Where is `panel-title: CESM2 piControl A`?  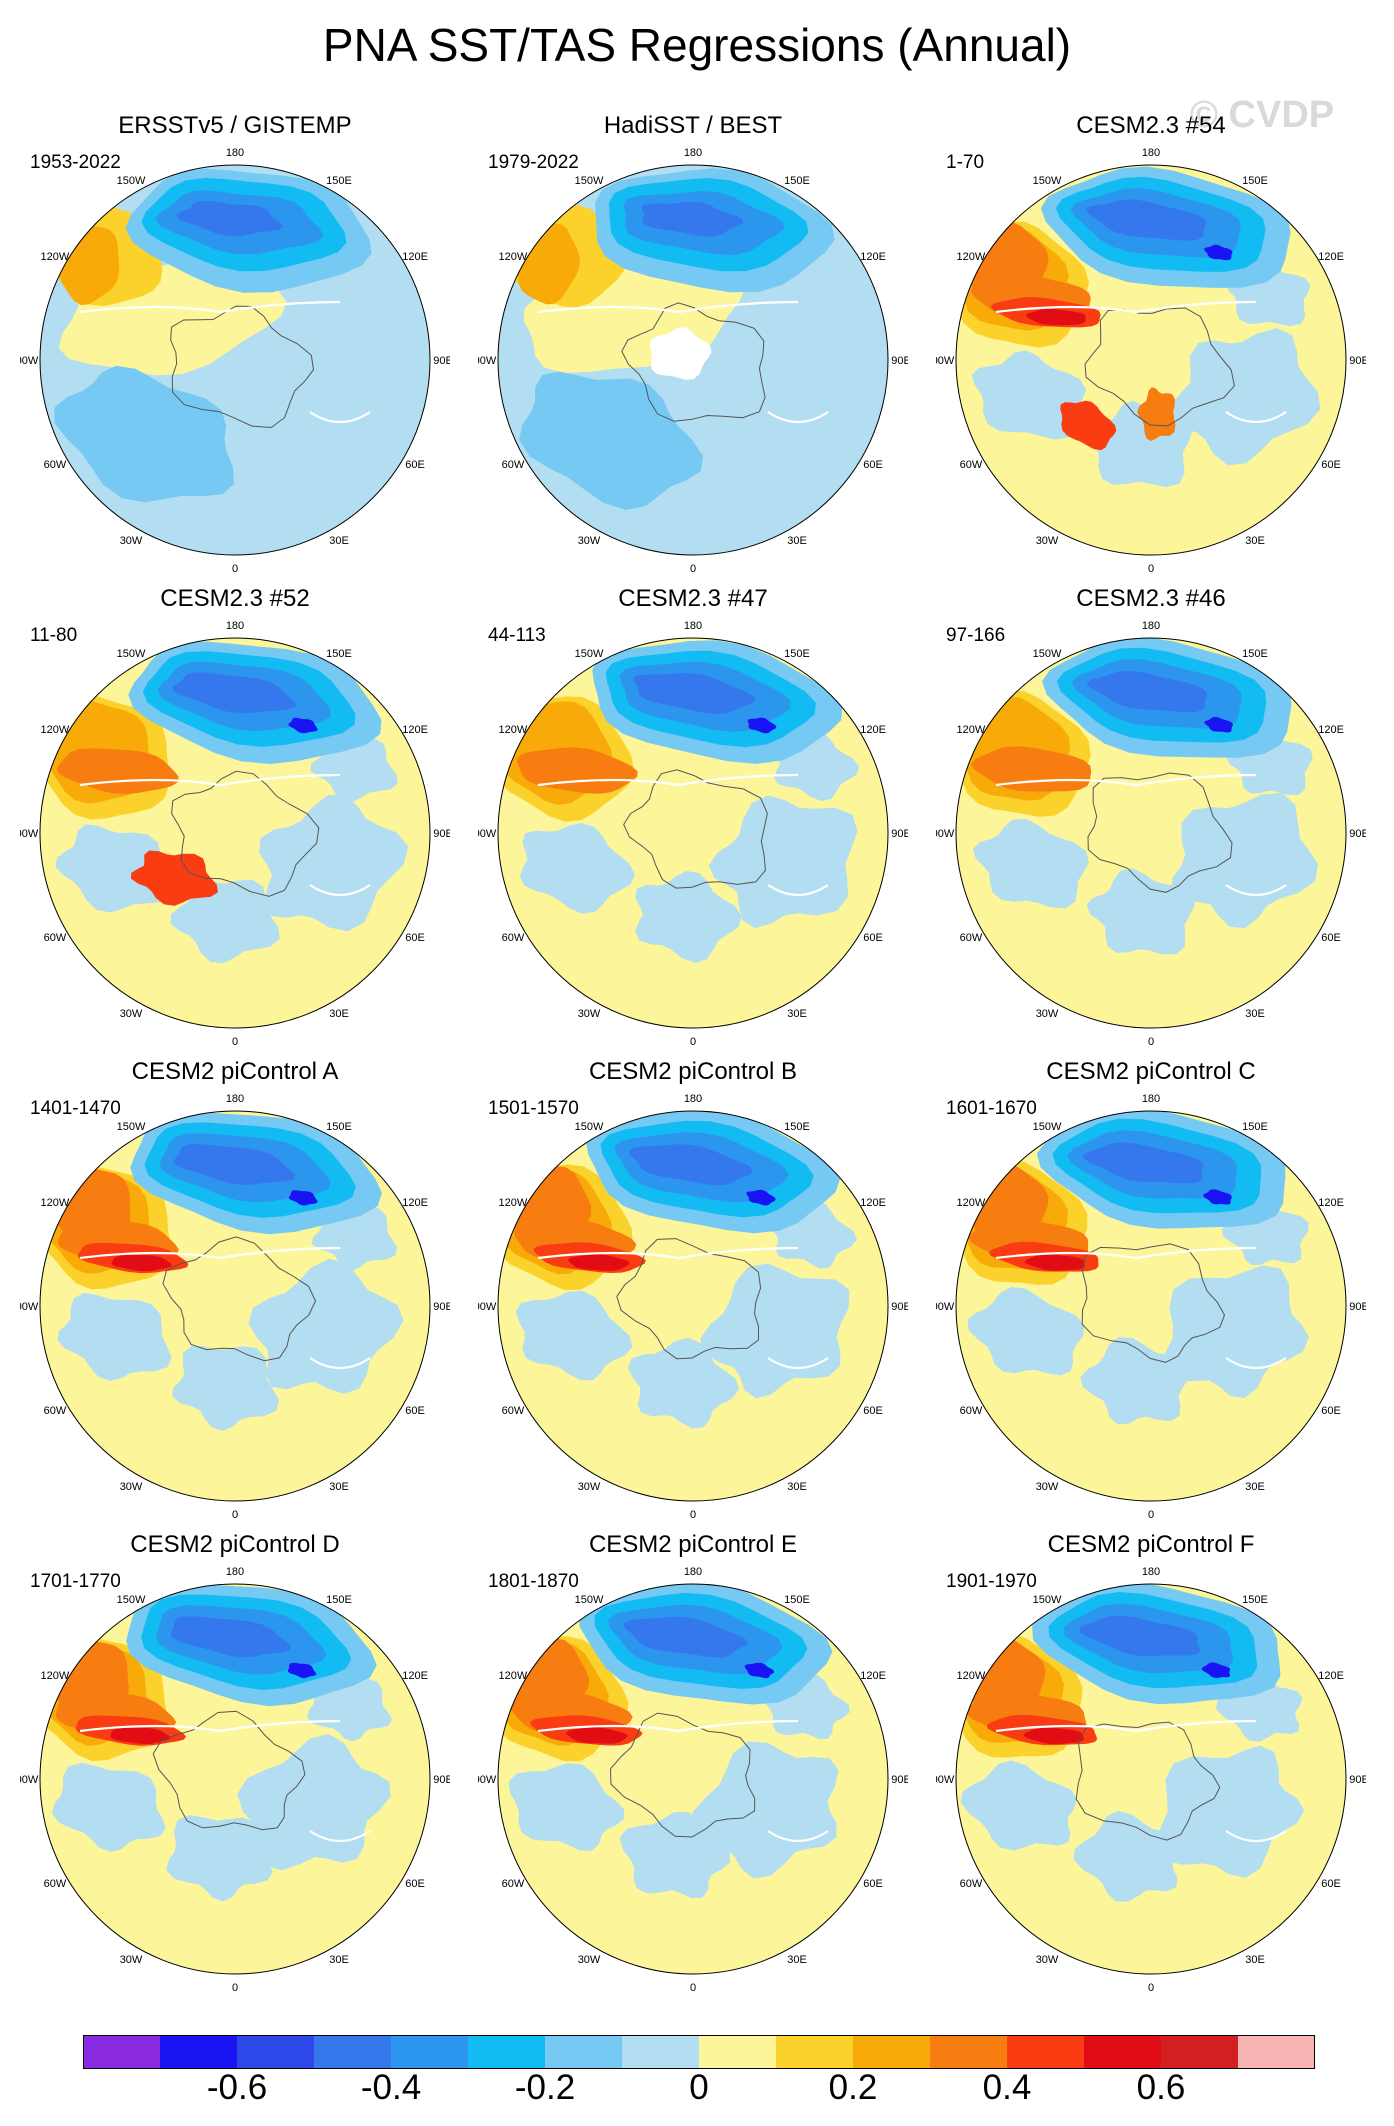 panel-title: CESM2 piControl A is located at coordinates (235, 1071).